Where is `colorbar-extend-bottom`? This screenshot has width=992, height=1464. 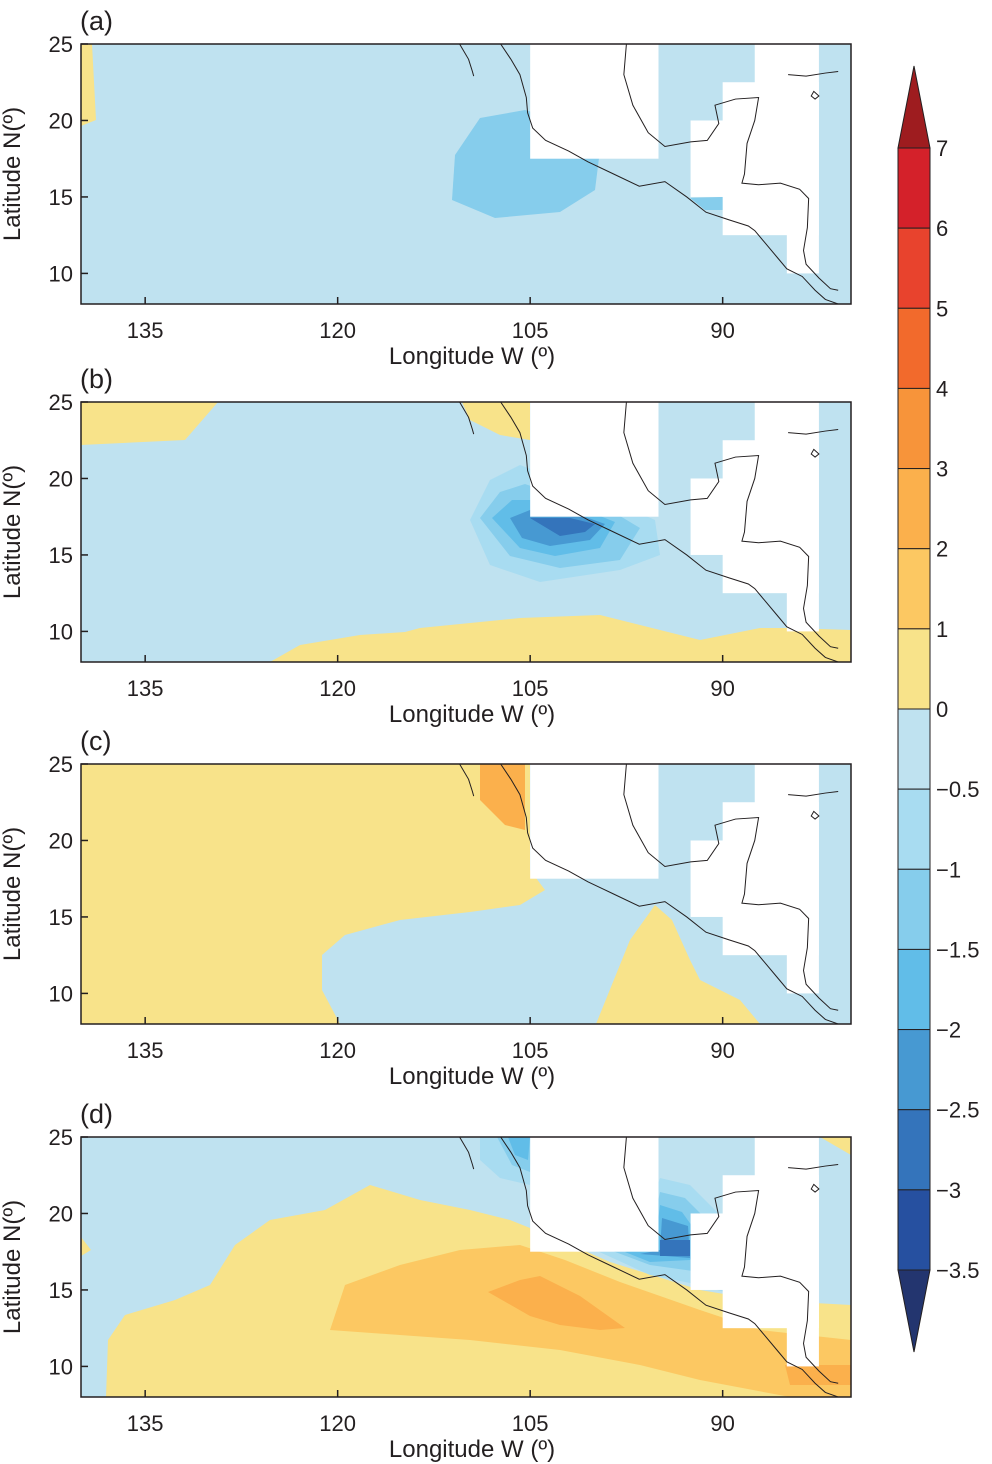 colorbar-extend-bottom is located at coordinates (914, 1311).